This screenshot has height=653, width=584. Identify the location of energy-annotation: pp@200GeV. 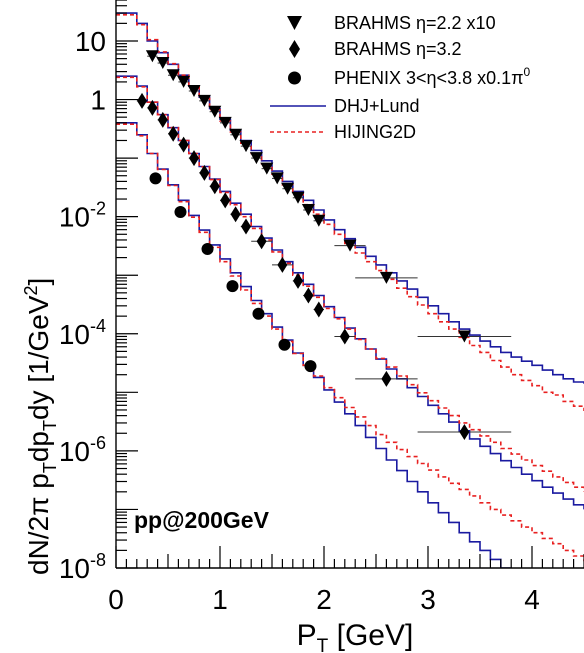
(202, 520).